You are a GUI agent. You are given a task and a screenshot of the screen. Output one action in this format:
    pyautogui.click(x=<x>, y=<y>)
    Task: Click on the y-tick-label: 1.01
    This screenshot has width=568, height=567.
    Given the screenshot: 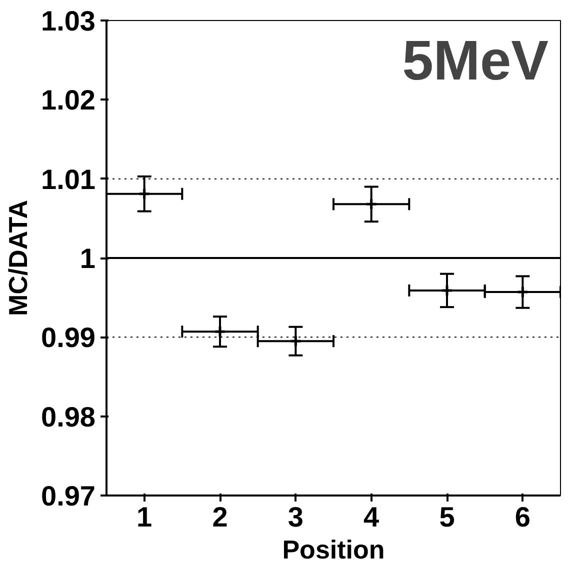 What is the action you would take?
    pyautogui.click(x=68, y=179)
    